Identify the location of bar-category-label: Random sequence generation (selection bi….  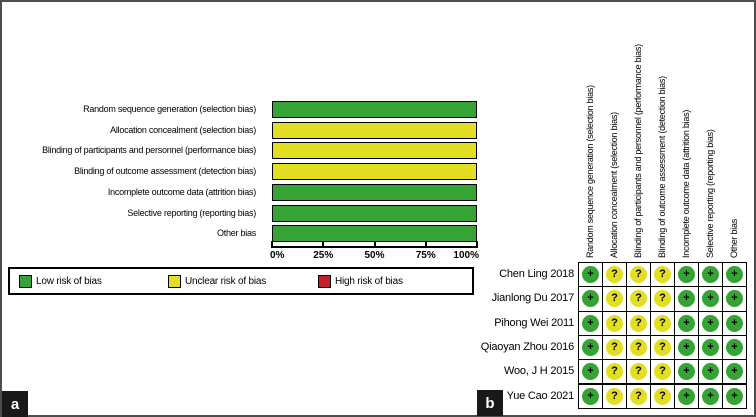
(169, 109).